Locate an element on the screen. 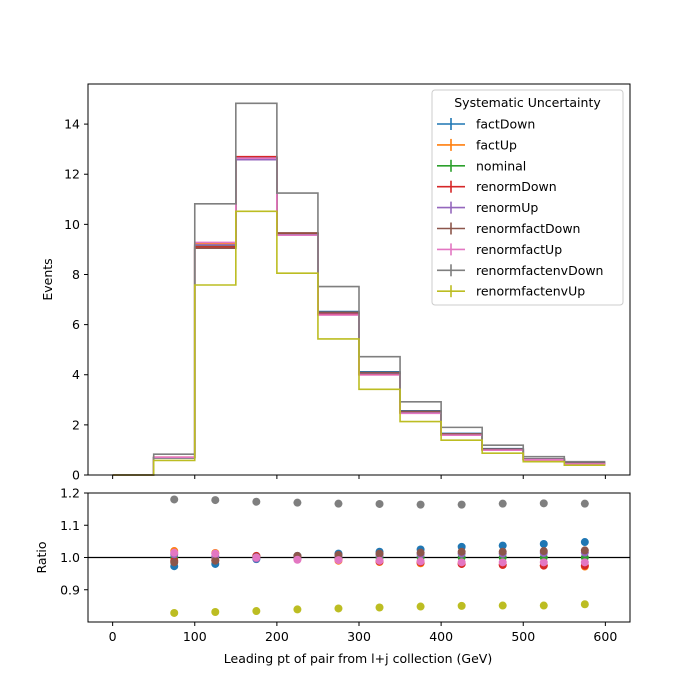  legend-label: renormDown is located at coordinates (516, 186).